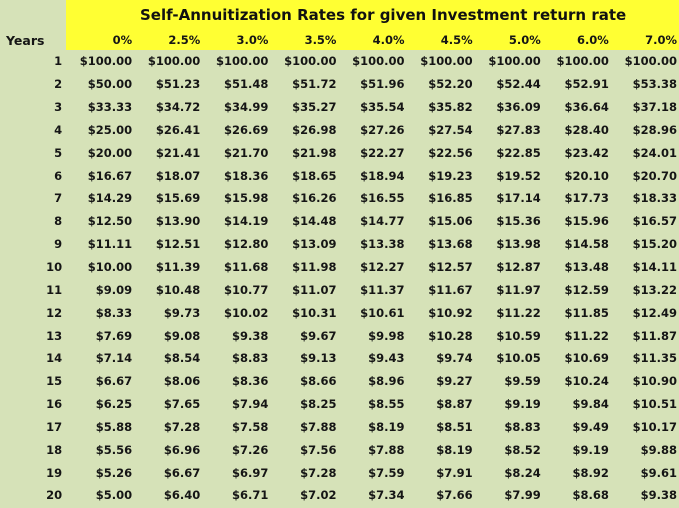 The image size is (679, 508). I want to click on rate-value-cell: $15.36, so click(518, 221).